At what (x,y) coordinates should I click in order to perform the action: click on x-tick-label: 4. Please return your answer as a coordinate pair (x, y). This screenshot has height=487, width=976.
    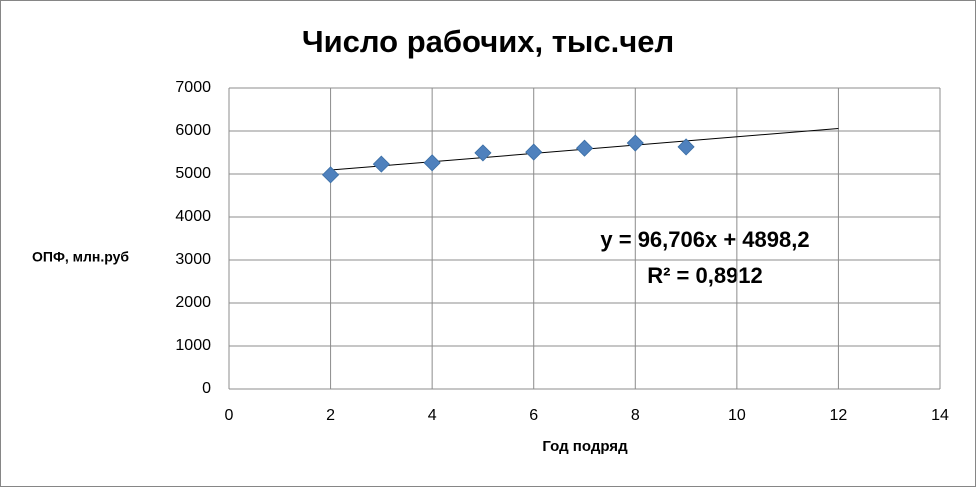
    Looking at the image, I should click on (432, 415).